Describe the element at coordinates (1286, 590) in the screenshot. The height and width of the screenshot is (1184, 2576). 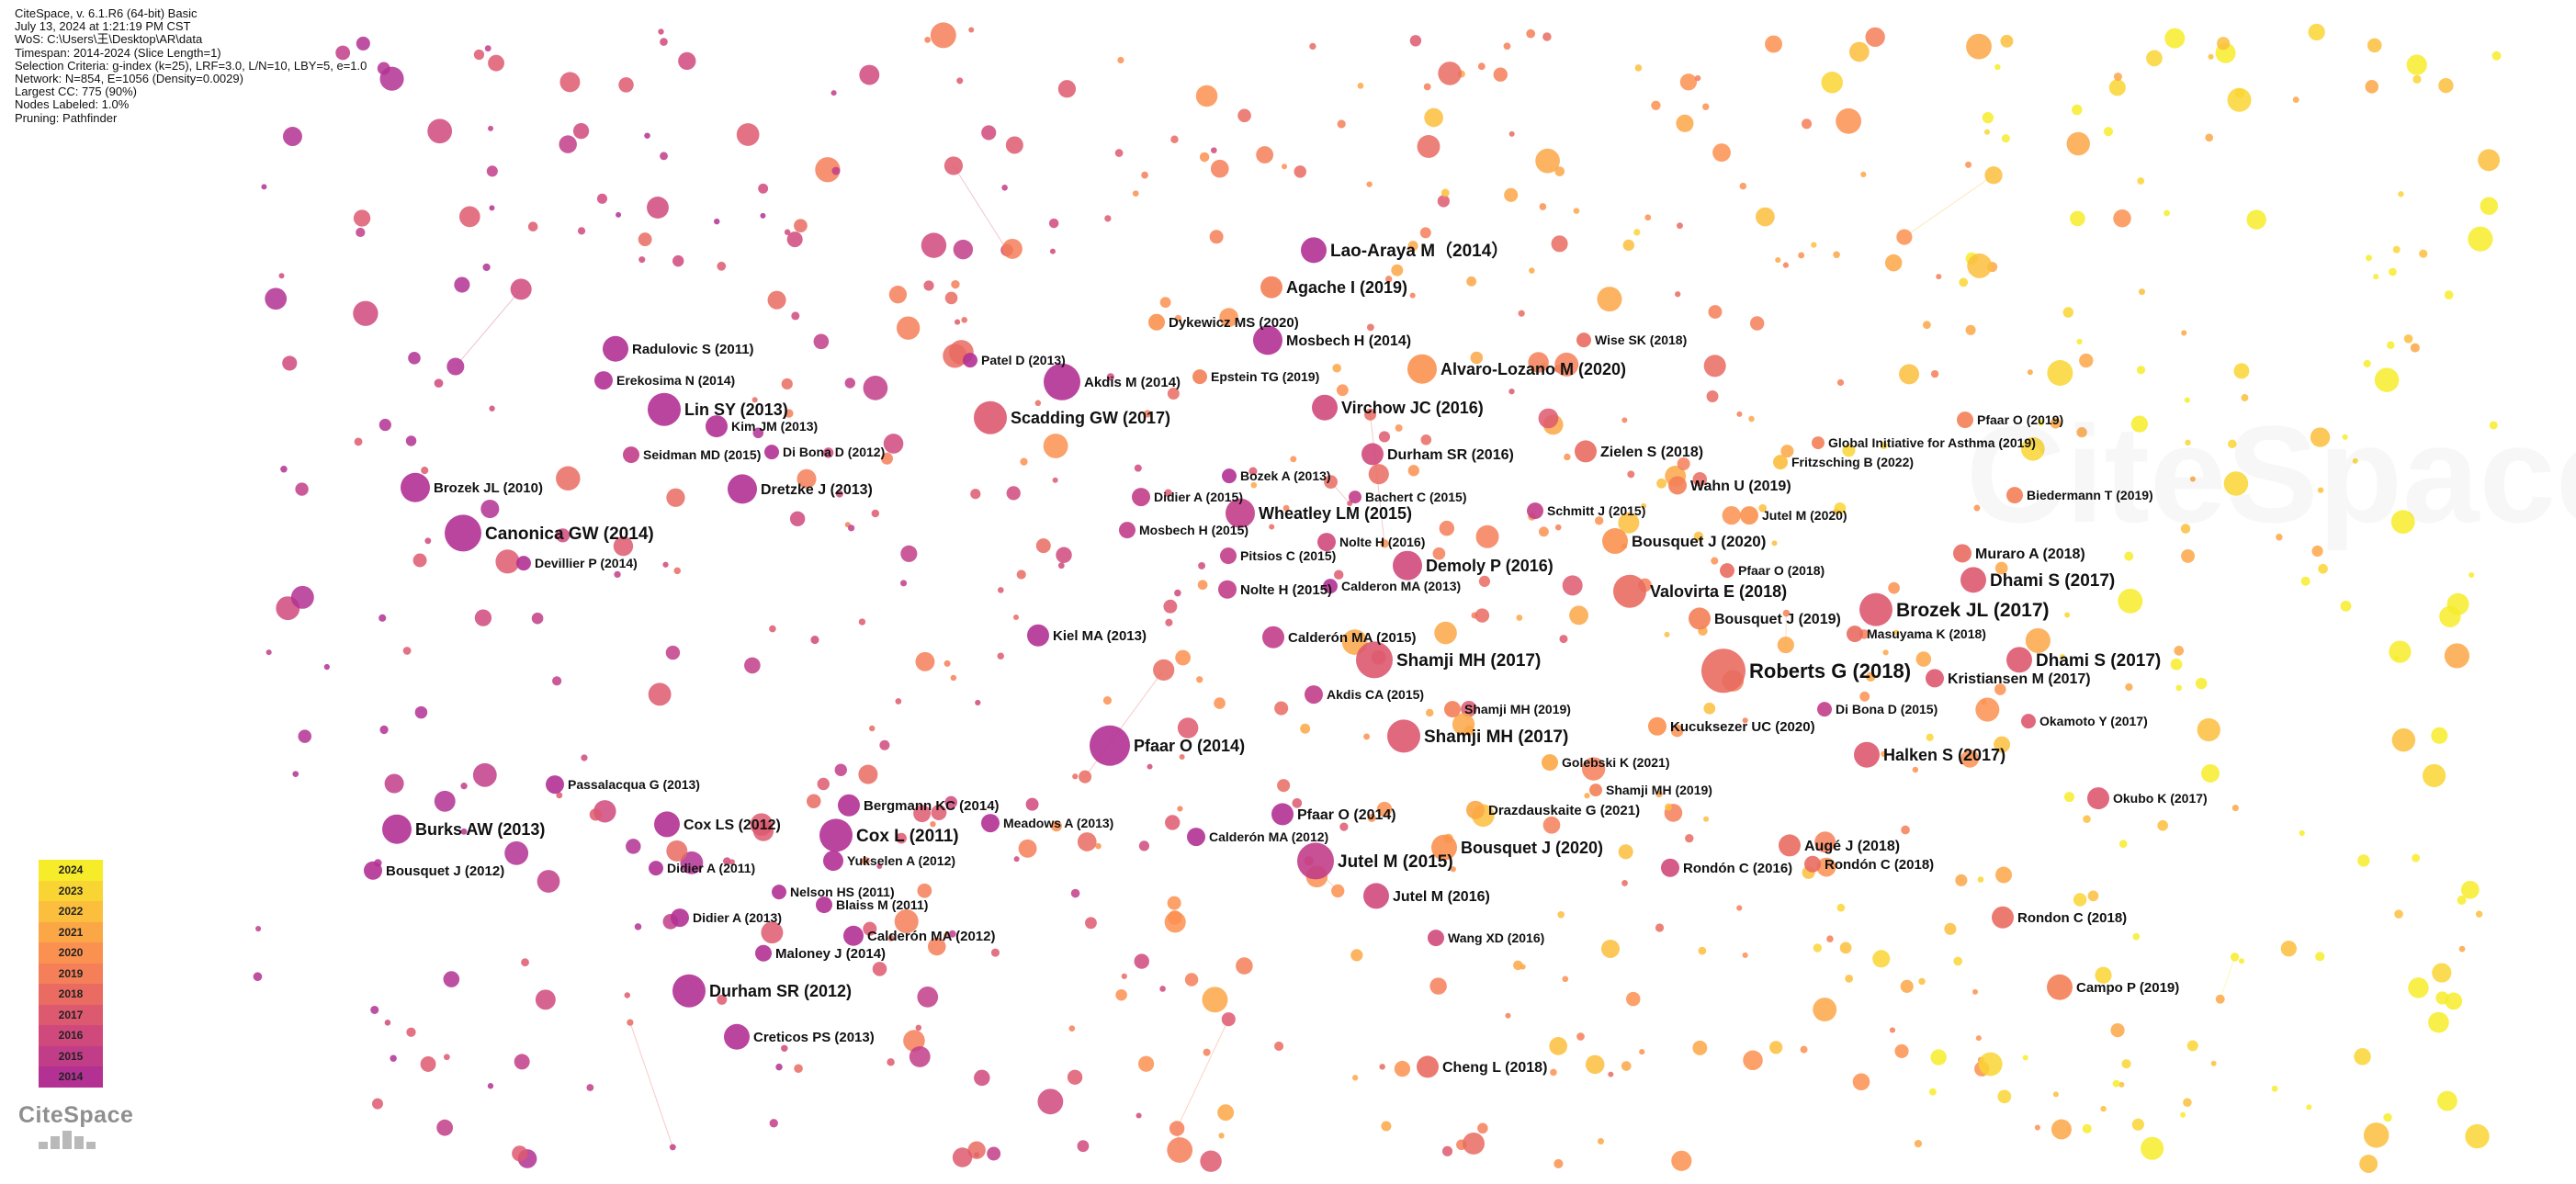
I see `node-label: Nolte H (2015)` at that location.